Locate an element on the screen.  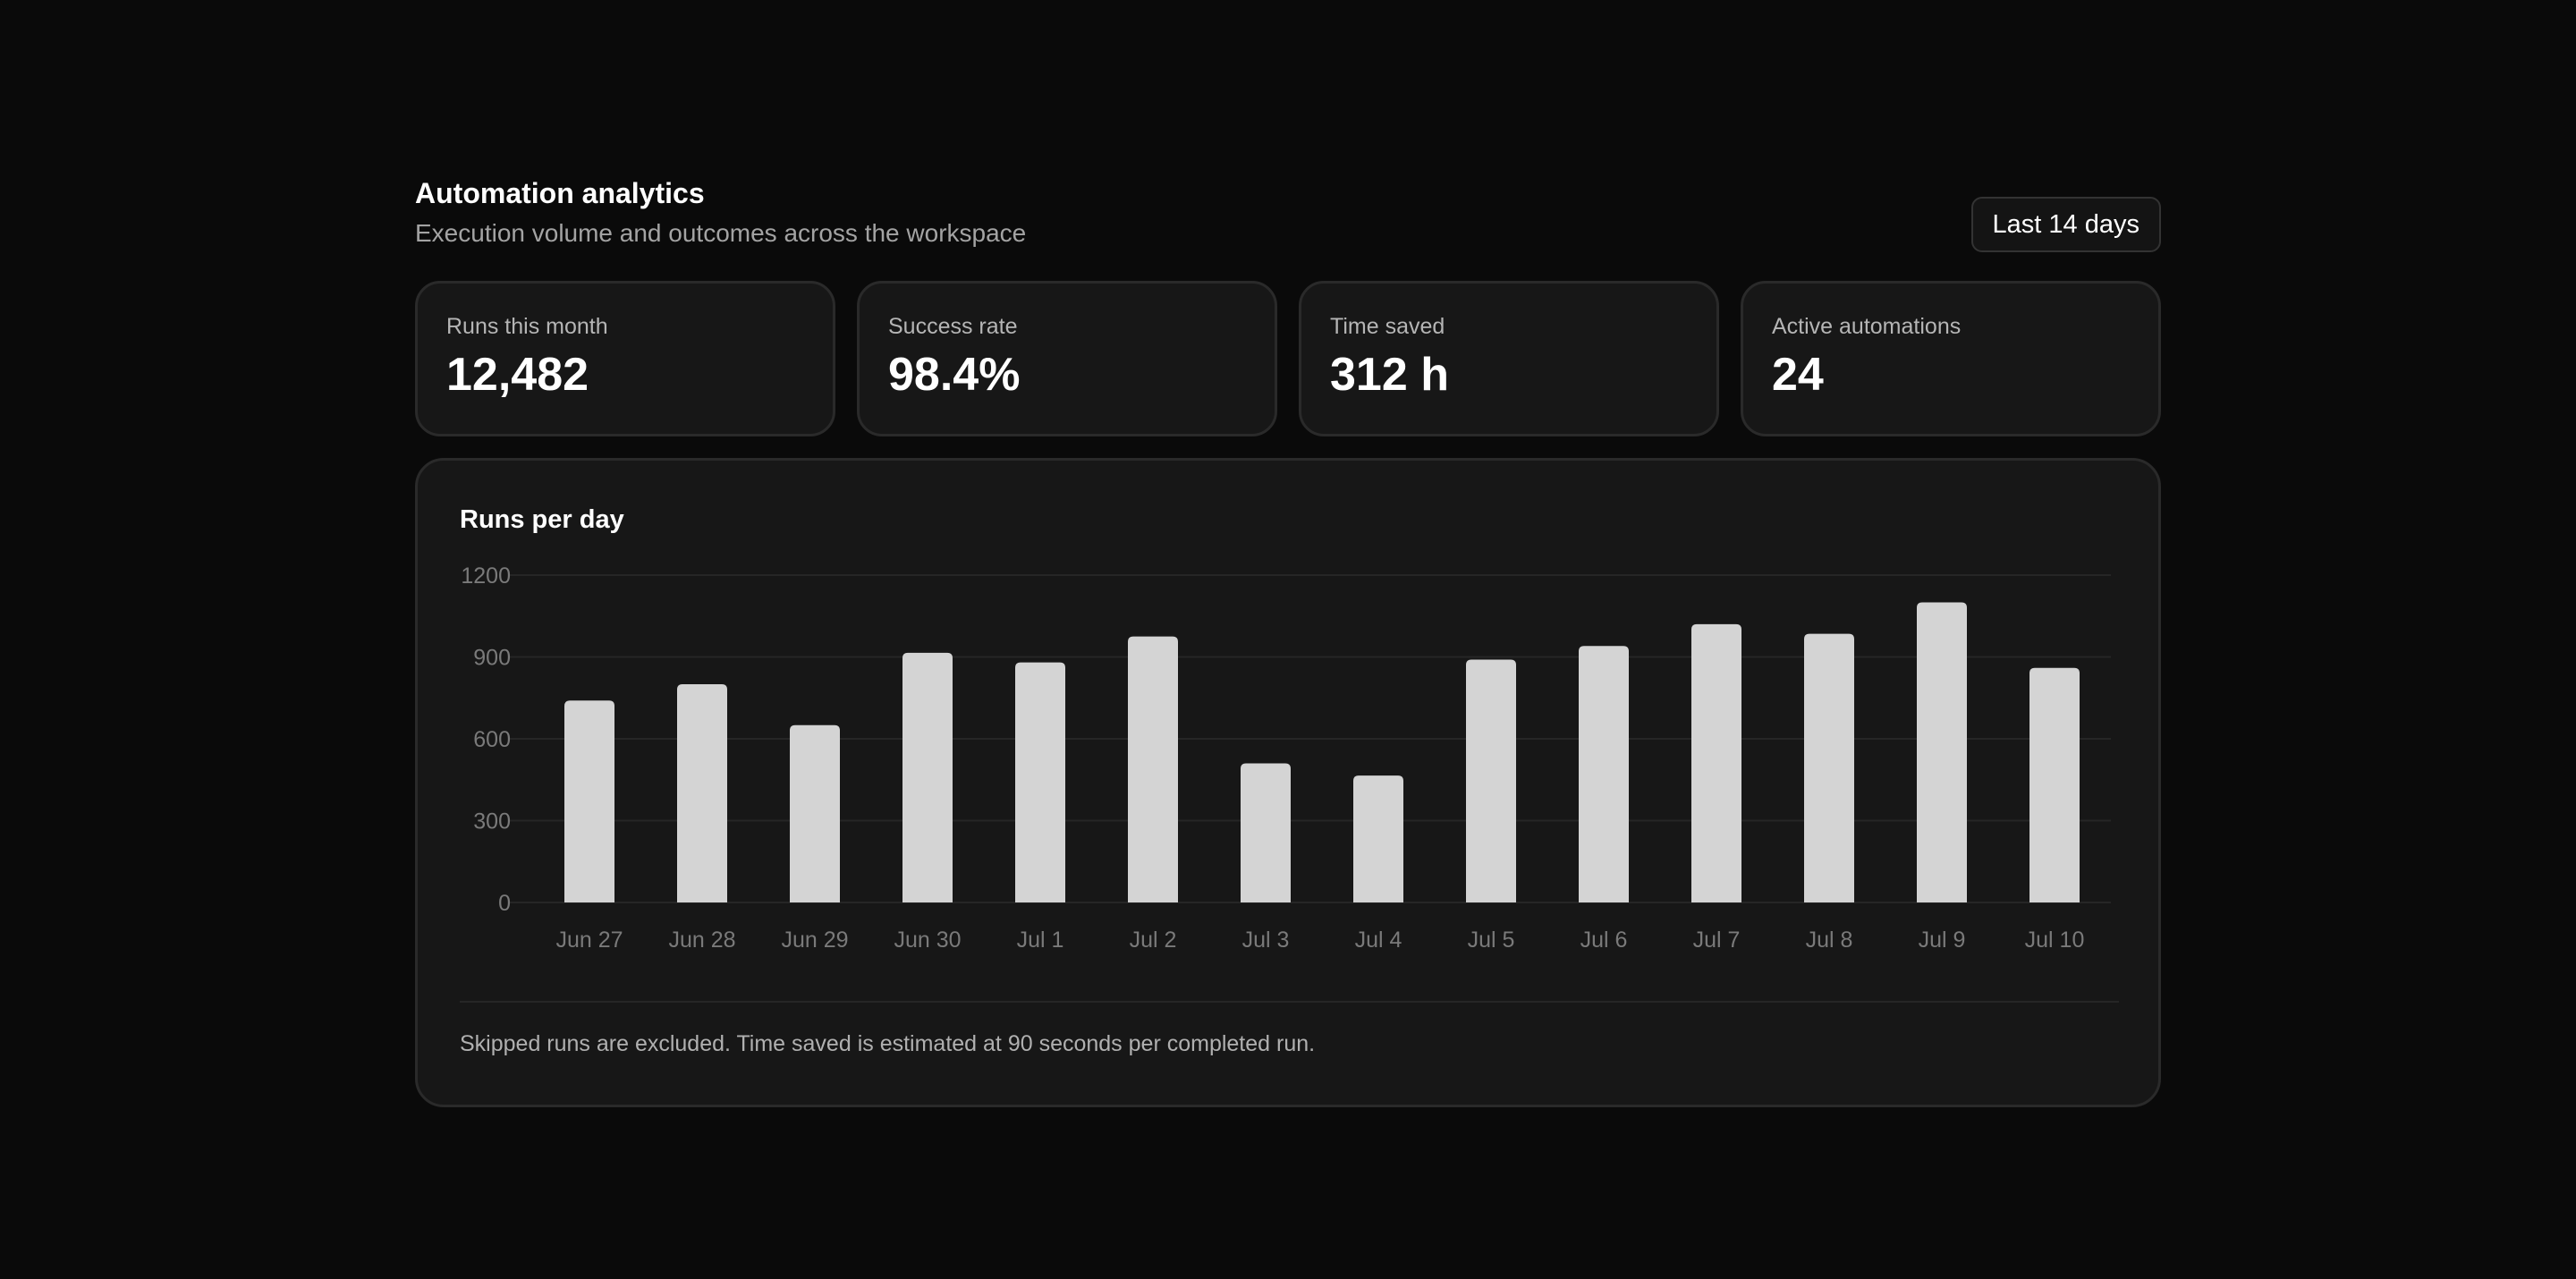
stat-card-success-rate: Success rate 98.4% is located at coordinates (1067, 359).